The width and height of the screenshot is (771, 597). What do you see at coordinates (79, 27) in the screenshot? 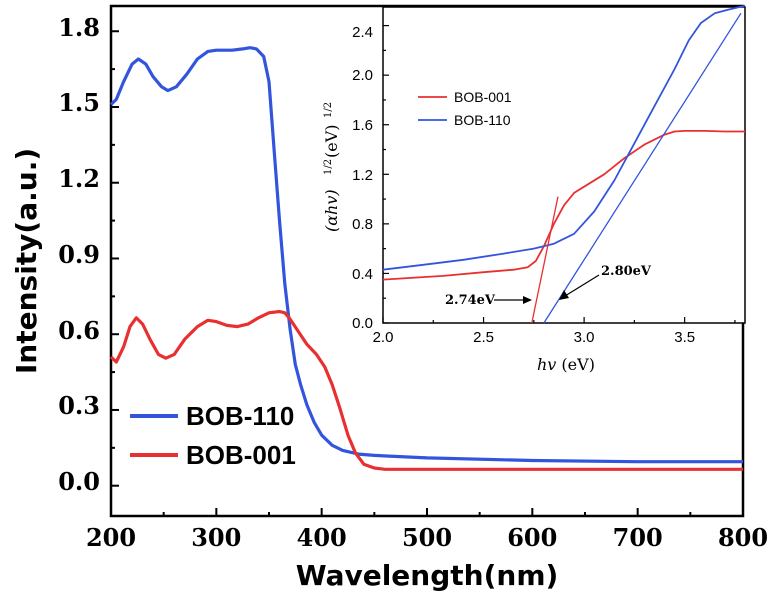
I see `main-y-tick-label: 1.8` at bounding box center [79, 27].